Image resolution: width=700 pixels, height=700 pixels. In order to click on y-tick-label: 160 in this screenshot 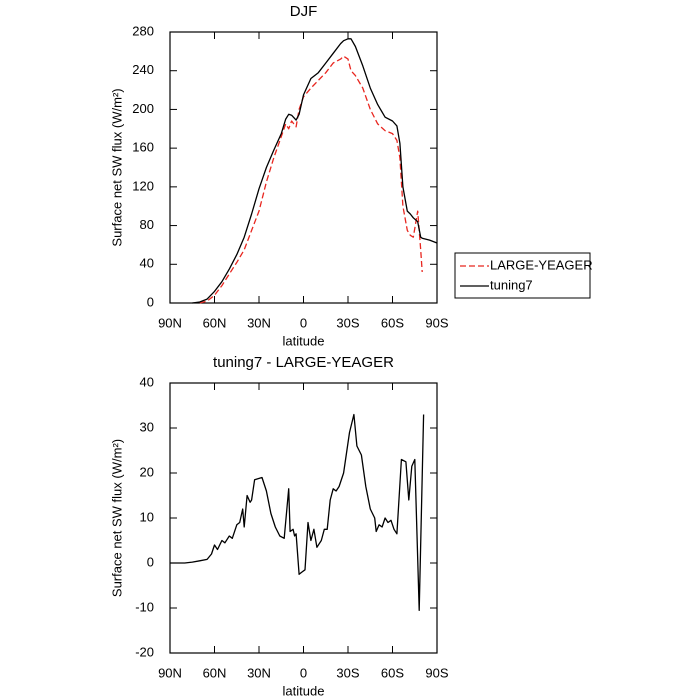, I will do `click(143, 147)`.